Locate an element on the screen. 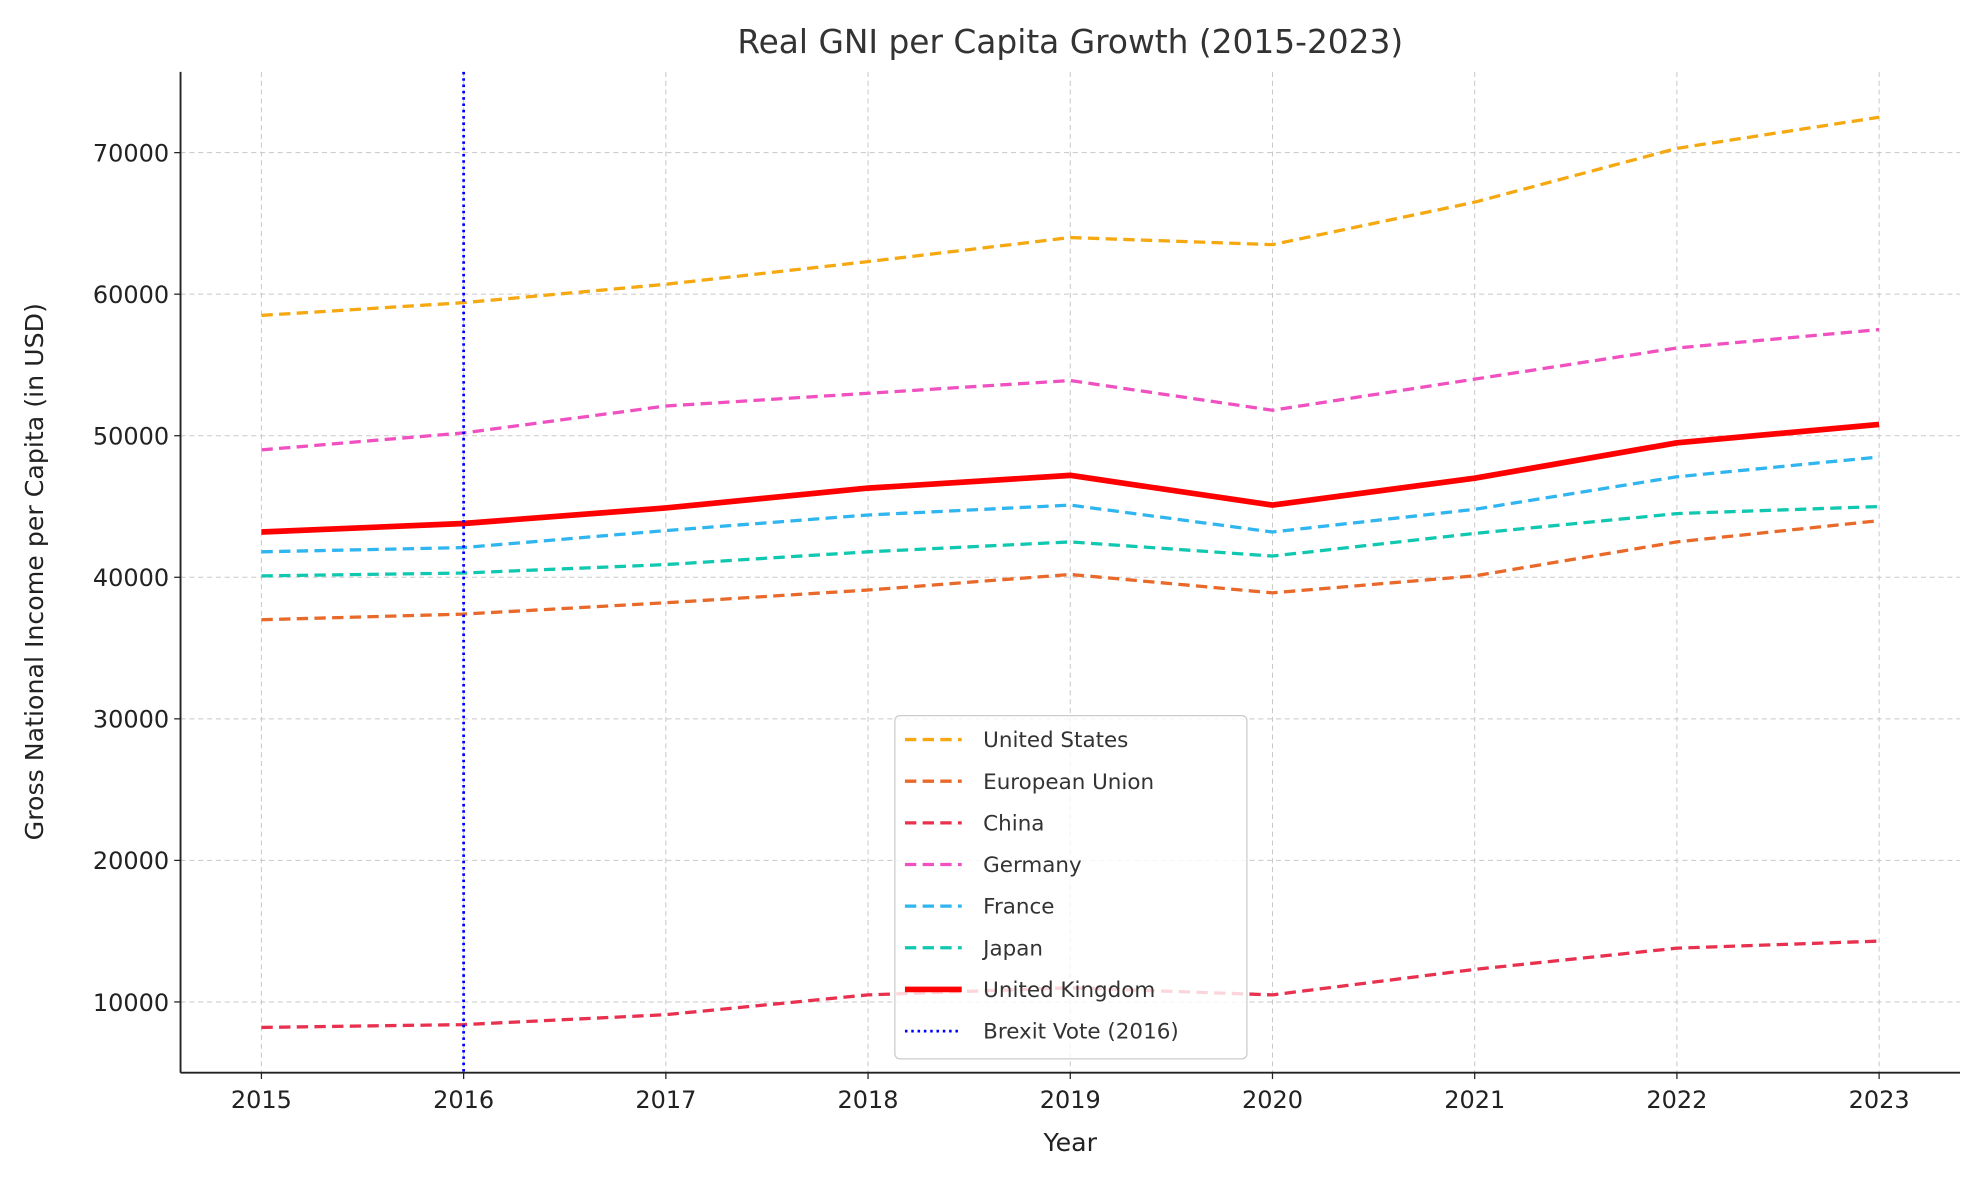  x-tick-label: 2018 is located at coordinates (868, 1100).